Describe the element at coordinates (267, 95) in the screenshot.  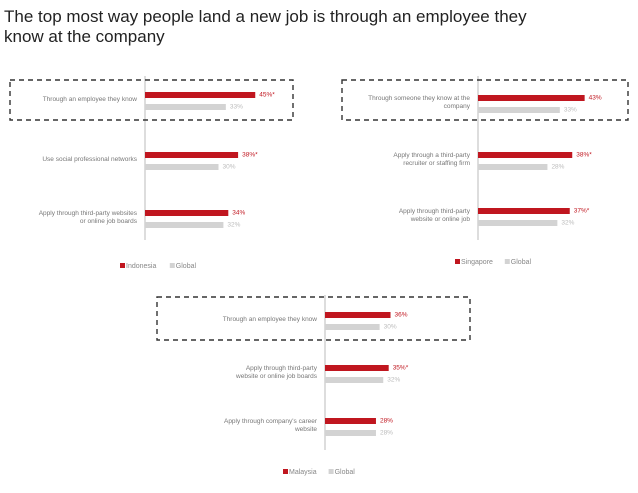
I see `value-label: 45%*` at that location.